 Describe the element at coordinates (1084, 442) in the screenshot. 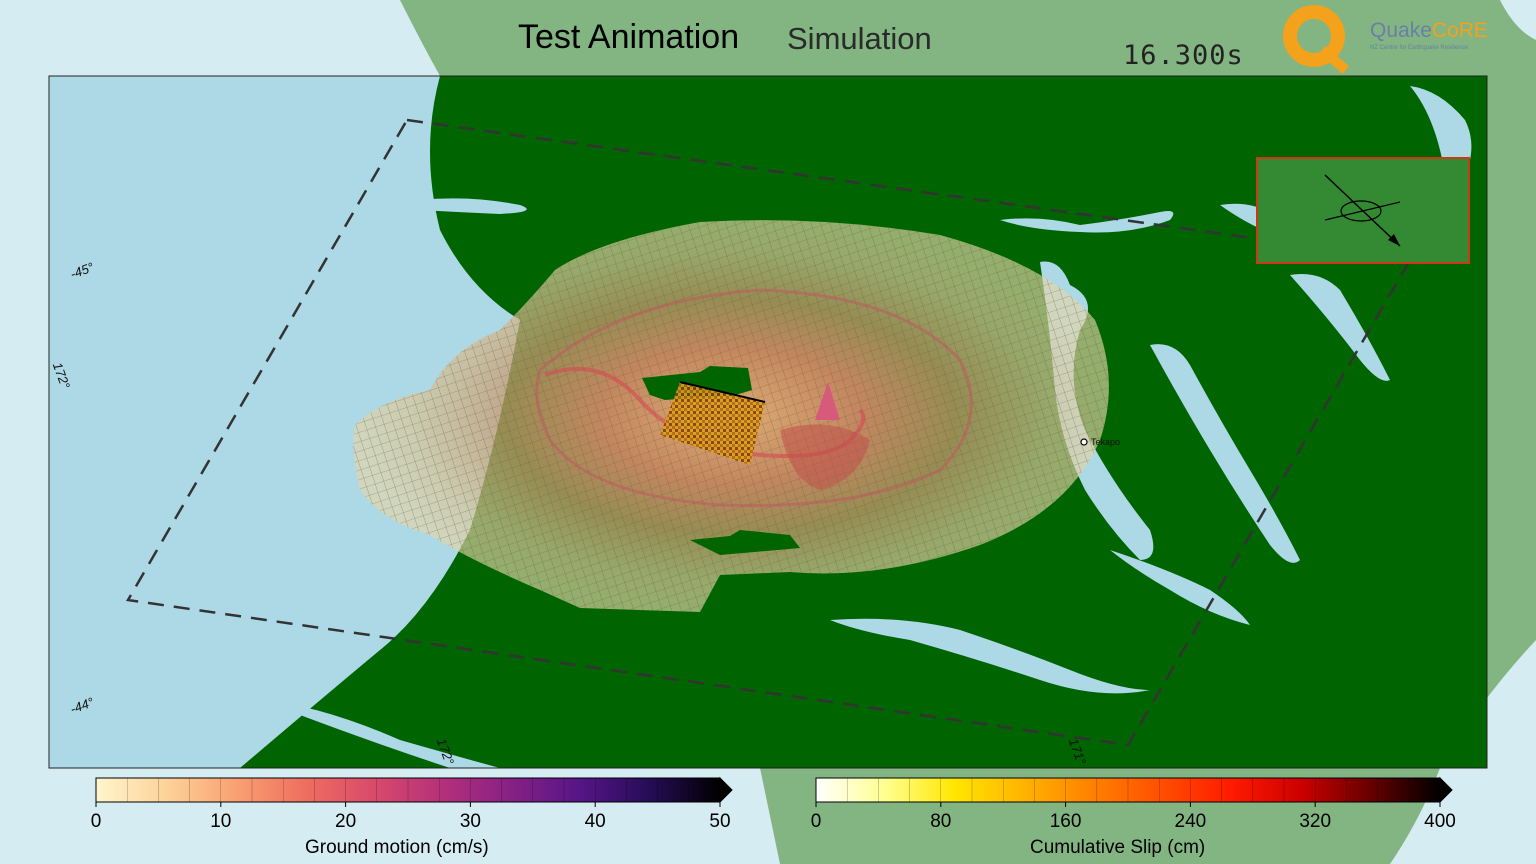

I see `town-marker` at that location.